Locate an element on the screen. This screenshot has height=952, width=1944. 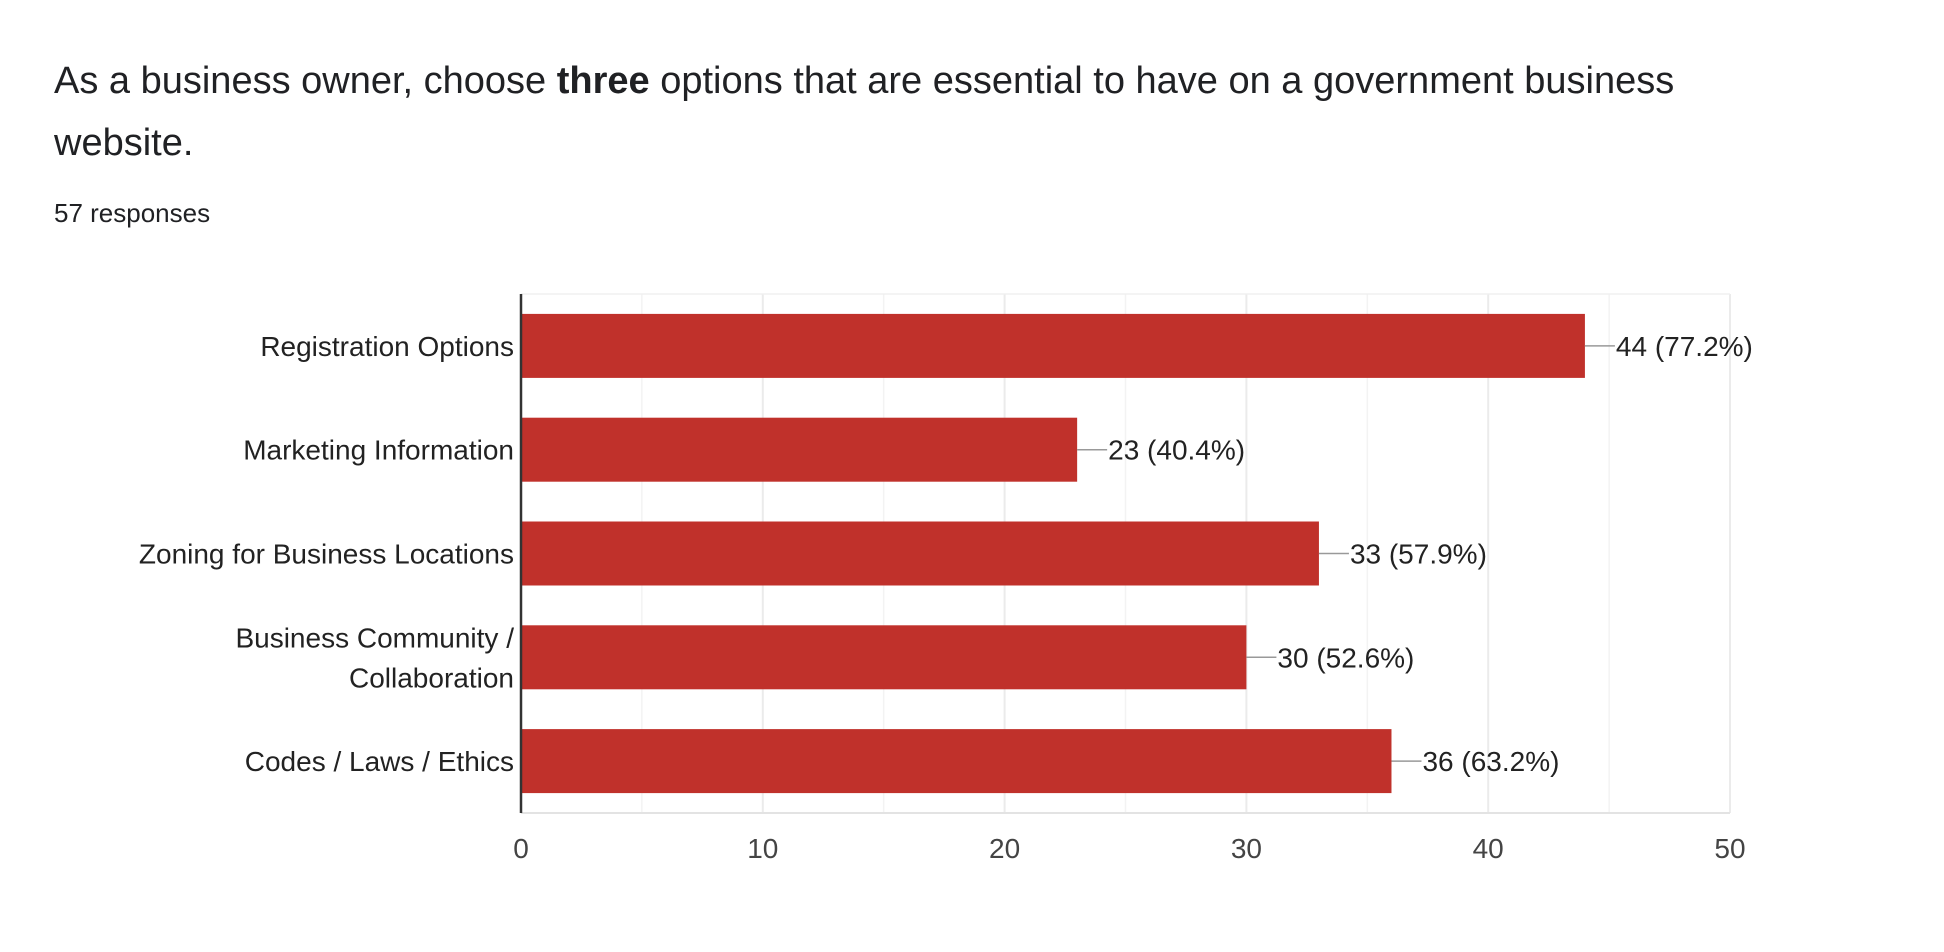
x-tick-label: 40 is located at coordinates (1488, 848).